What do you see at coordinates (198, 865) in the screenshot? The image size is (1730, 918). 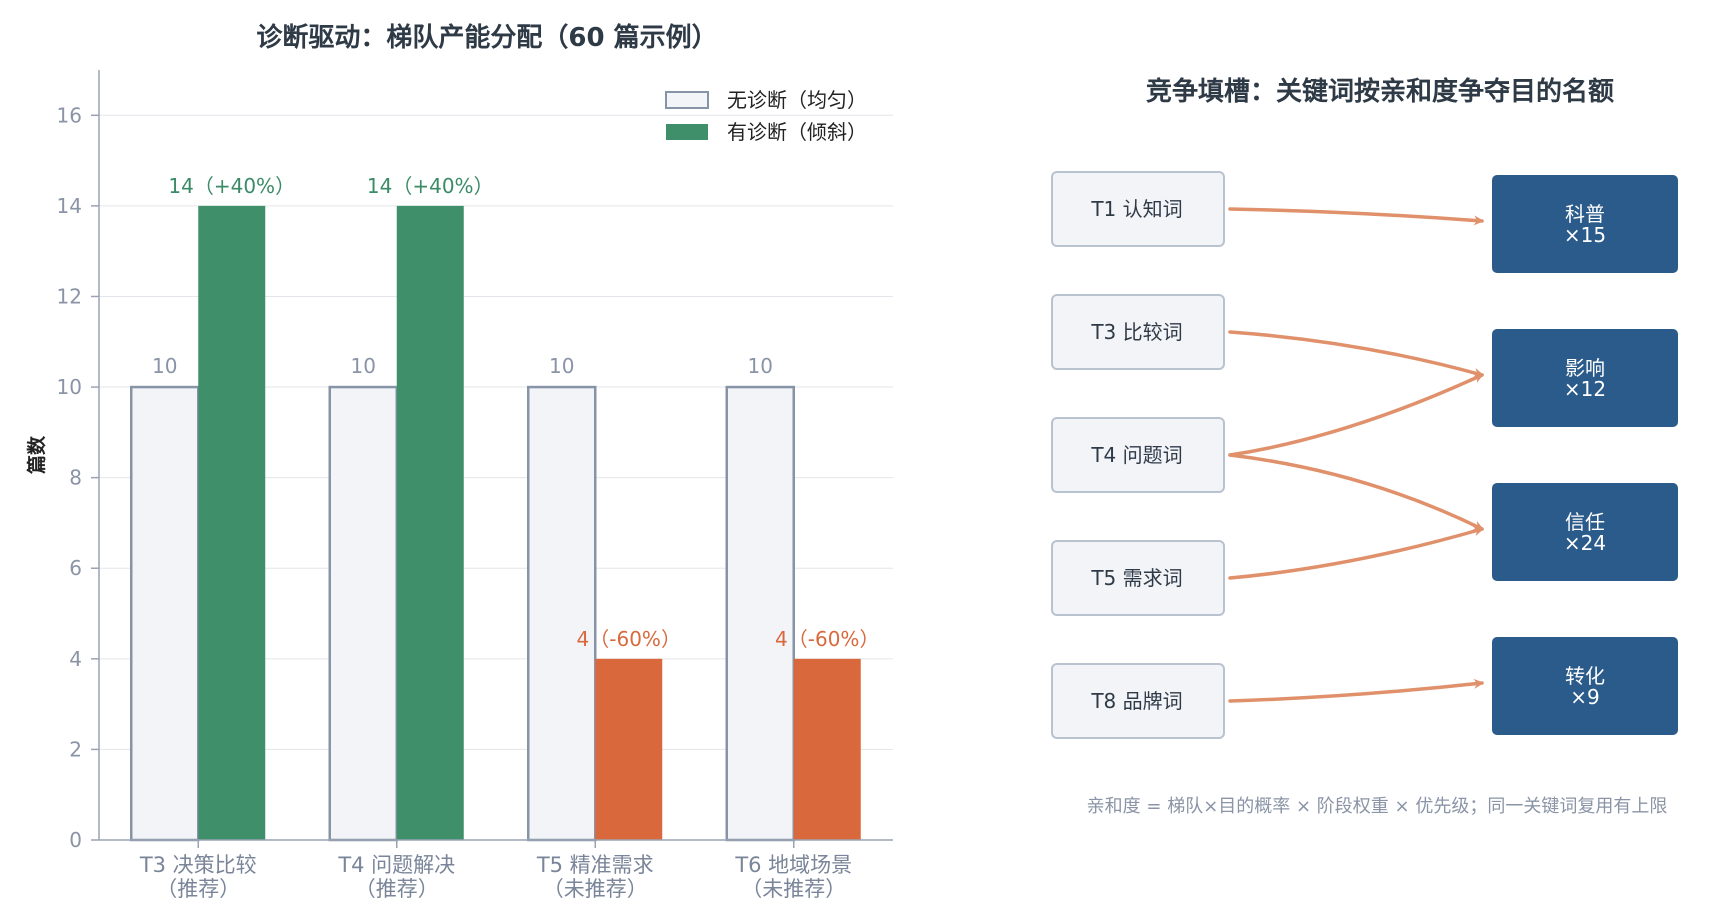 I see `x-category-label: T3 决策比较` at bounding box center [198, 865].